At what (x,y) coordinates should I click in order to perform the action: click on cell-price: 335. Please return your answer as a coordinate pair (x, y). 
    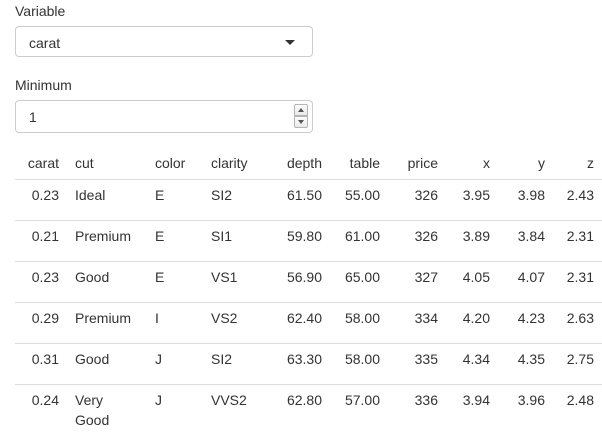
    Looking at the image, I should click on (417, 364).